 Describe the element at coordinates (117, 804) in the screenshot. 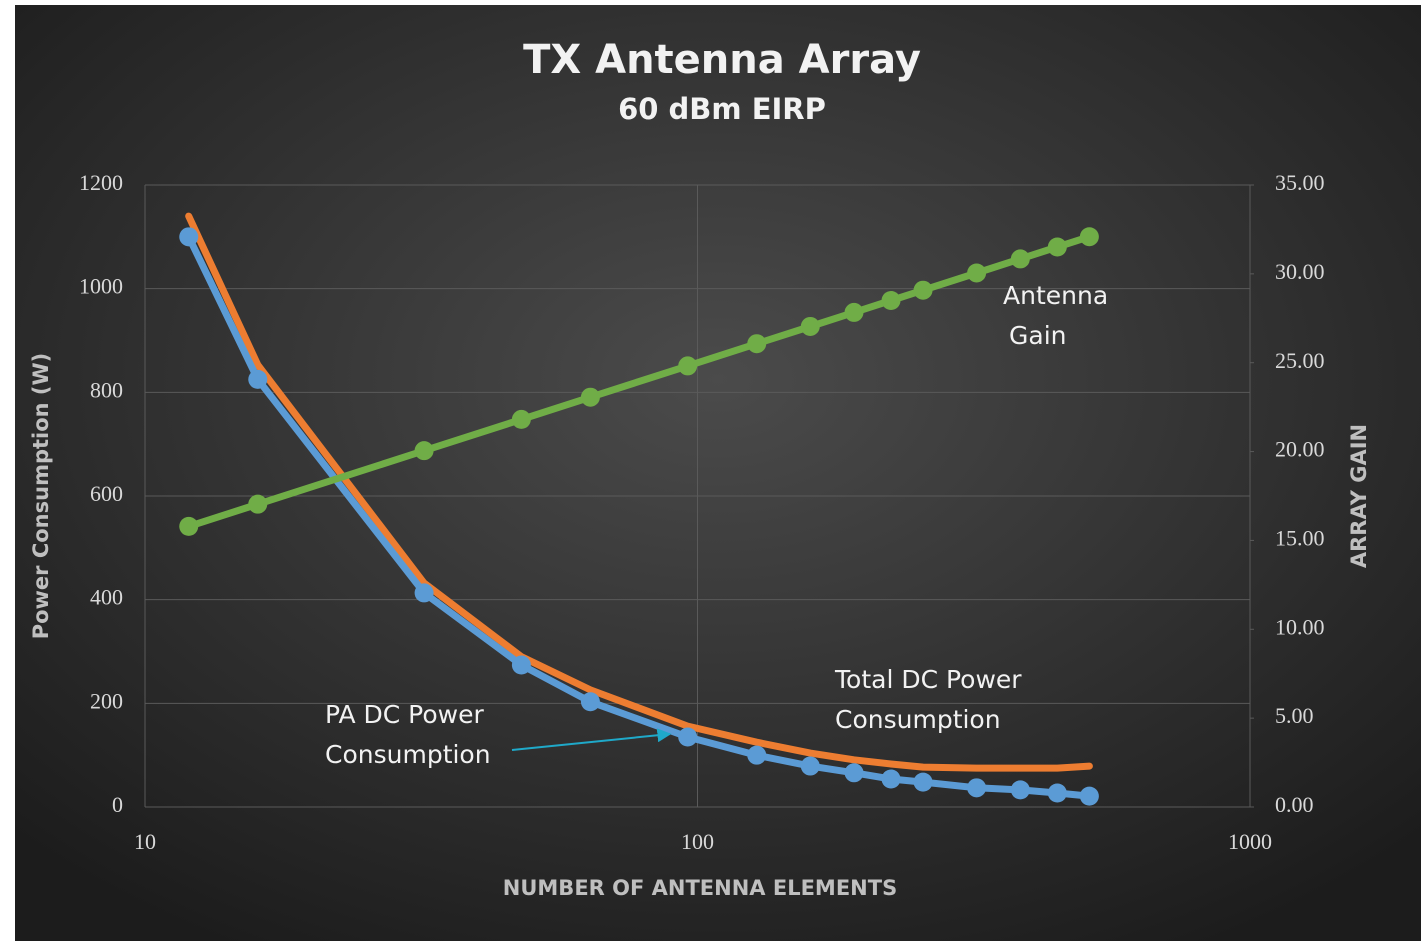

I see `y-tick-label: 0` at that location.